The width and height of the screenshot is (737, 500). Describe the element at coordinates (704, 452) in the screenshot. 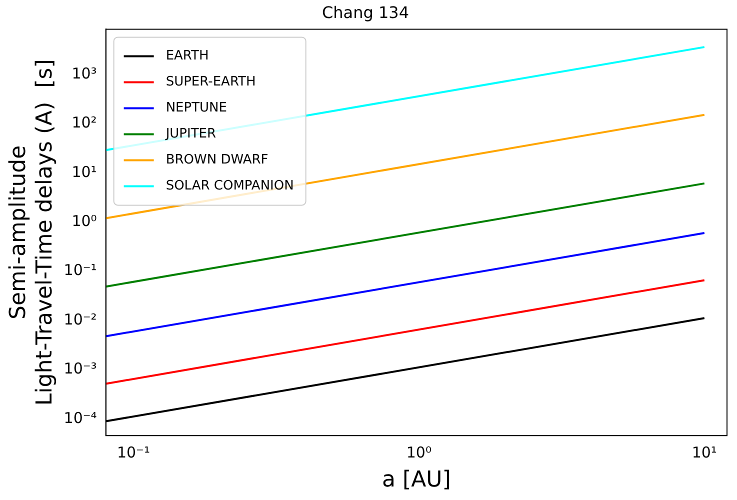

I see `x-tick-label: 10¹` at that location.